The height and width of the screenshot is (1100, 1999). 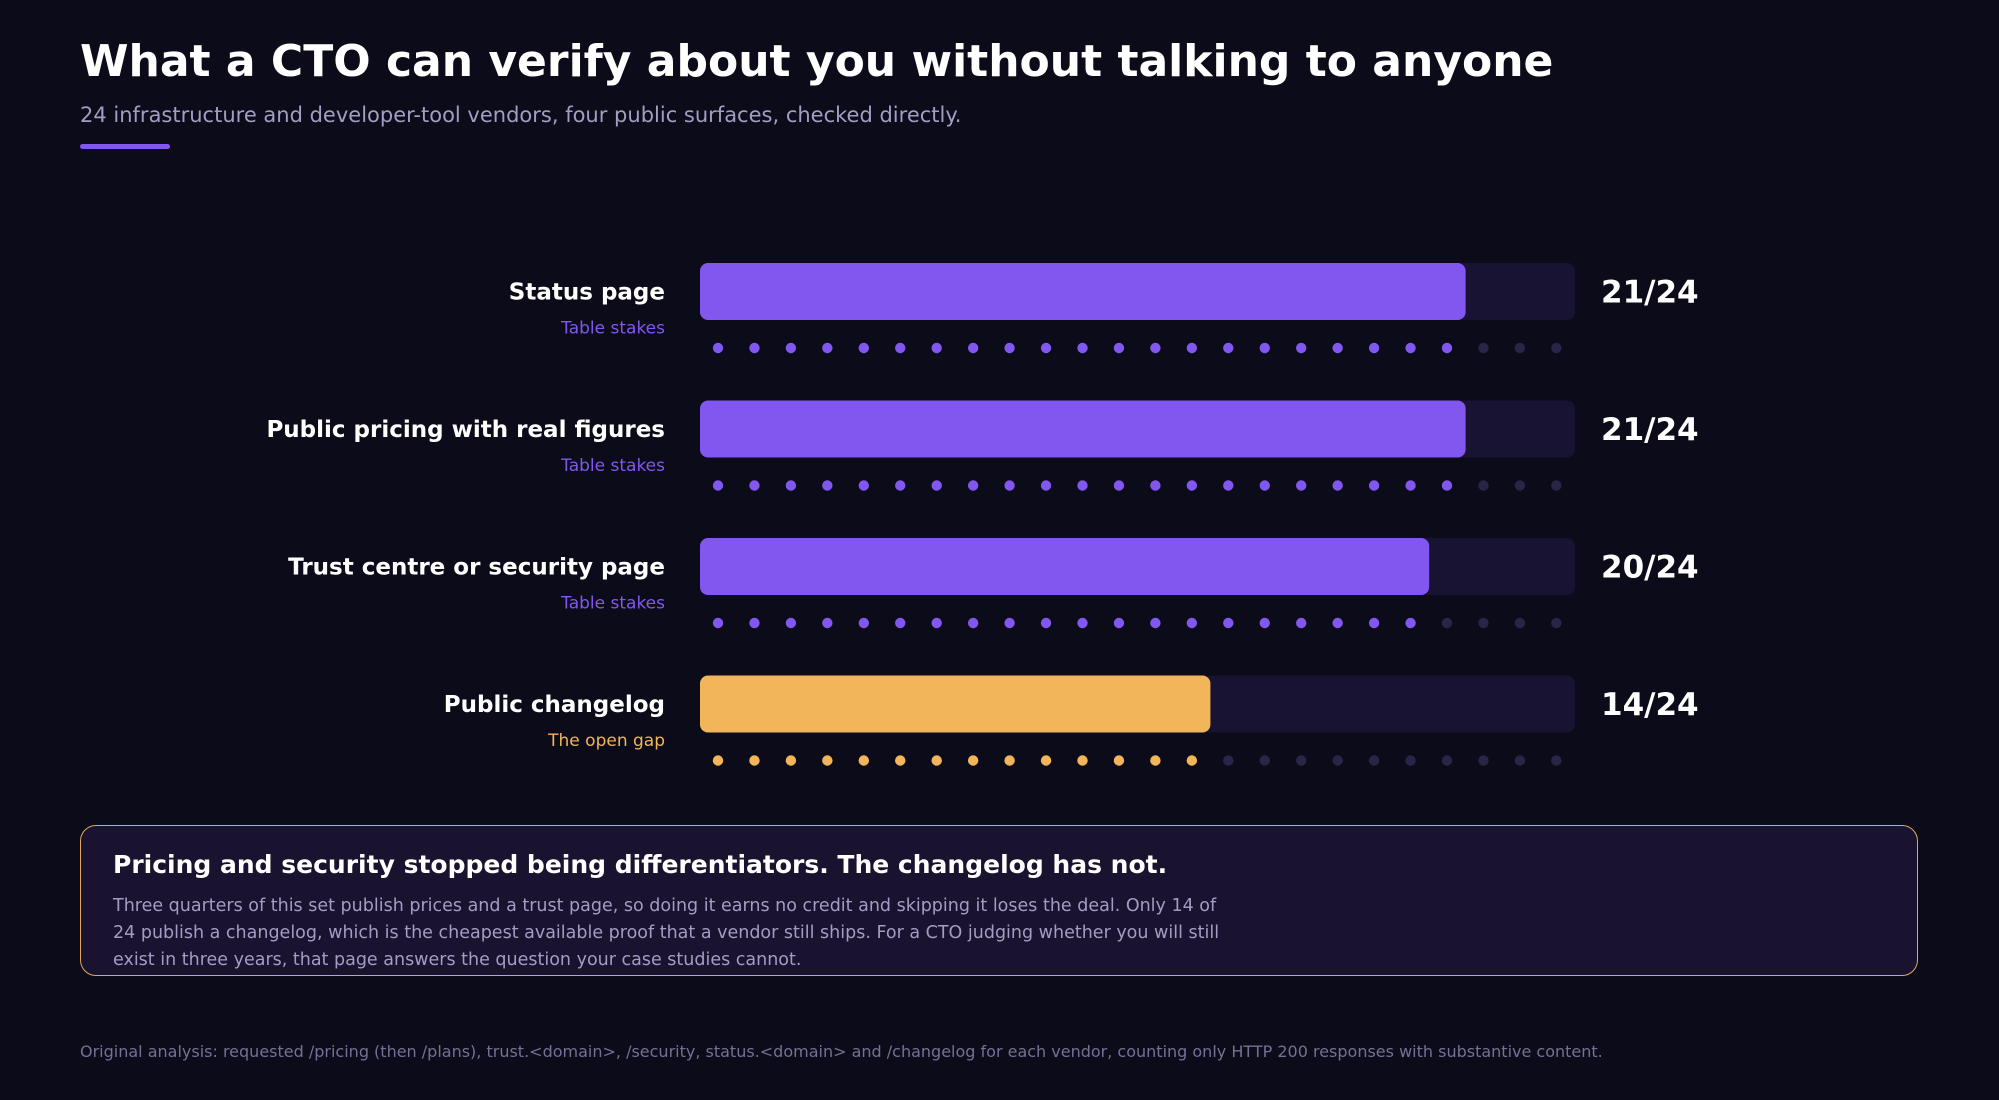 I want to click on value-label: 14/24, so click(x=1650, y=705).